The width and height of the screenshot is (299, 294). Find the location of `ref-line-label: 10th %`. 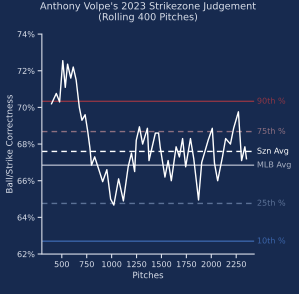

ref-line-label: 10th % is located at coordinates (272, 240).